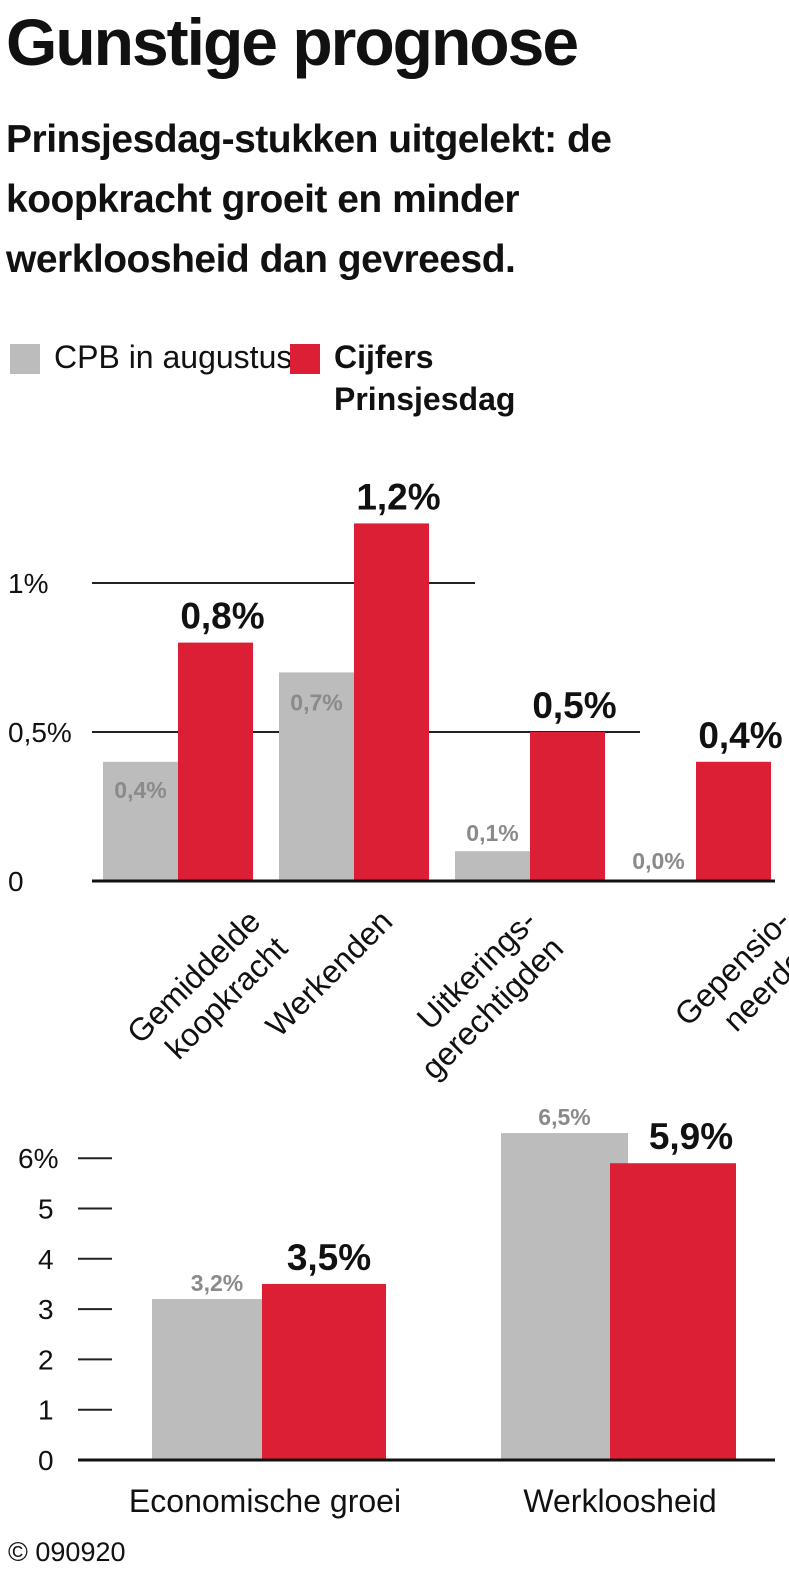 Image resolution: width=789 pixels, height=1571 pixels. I want to click on data-label-cpb-1: 0,7%, so click(316, 702).